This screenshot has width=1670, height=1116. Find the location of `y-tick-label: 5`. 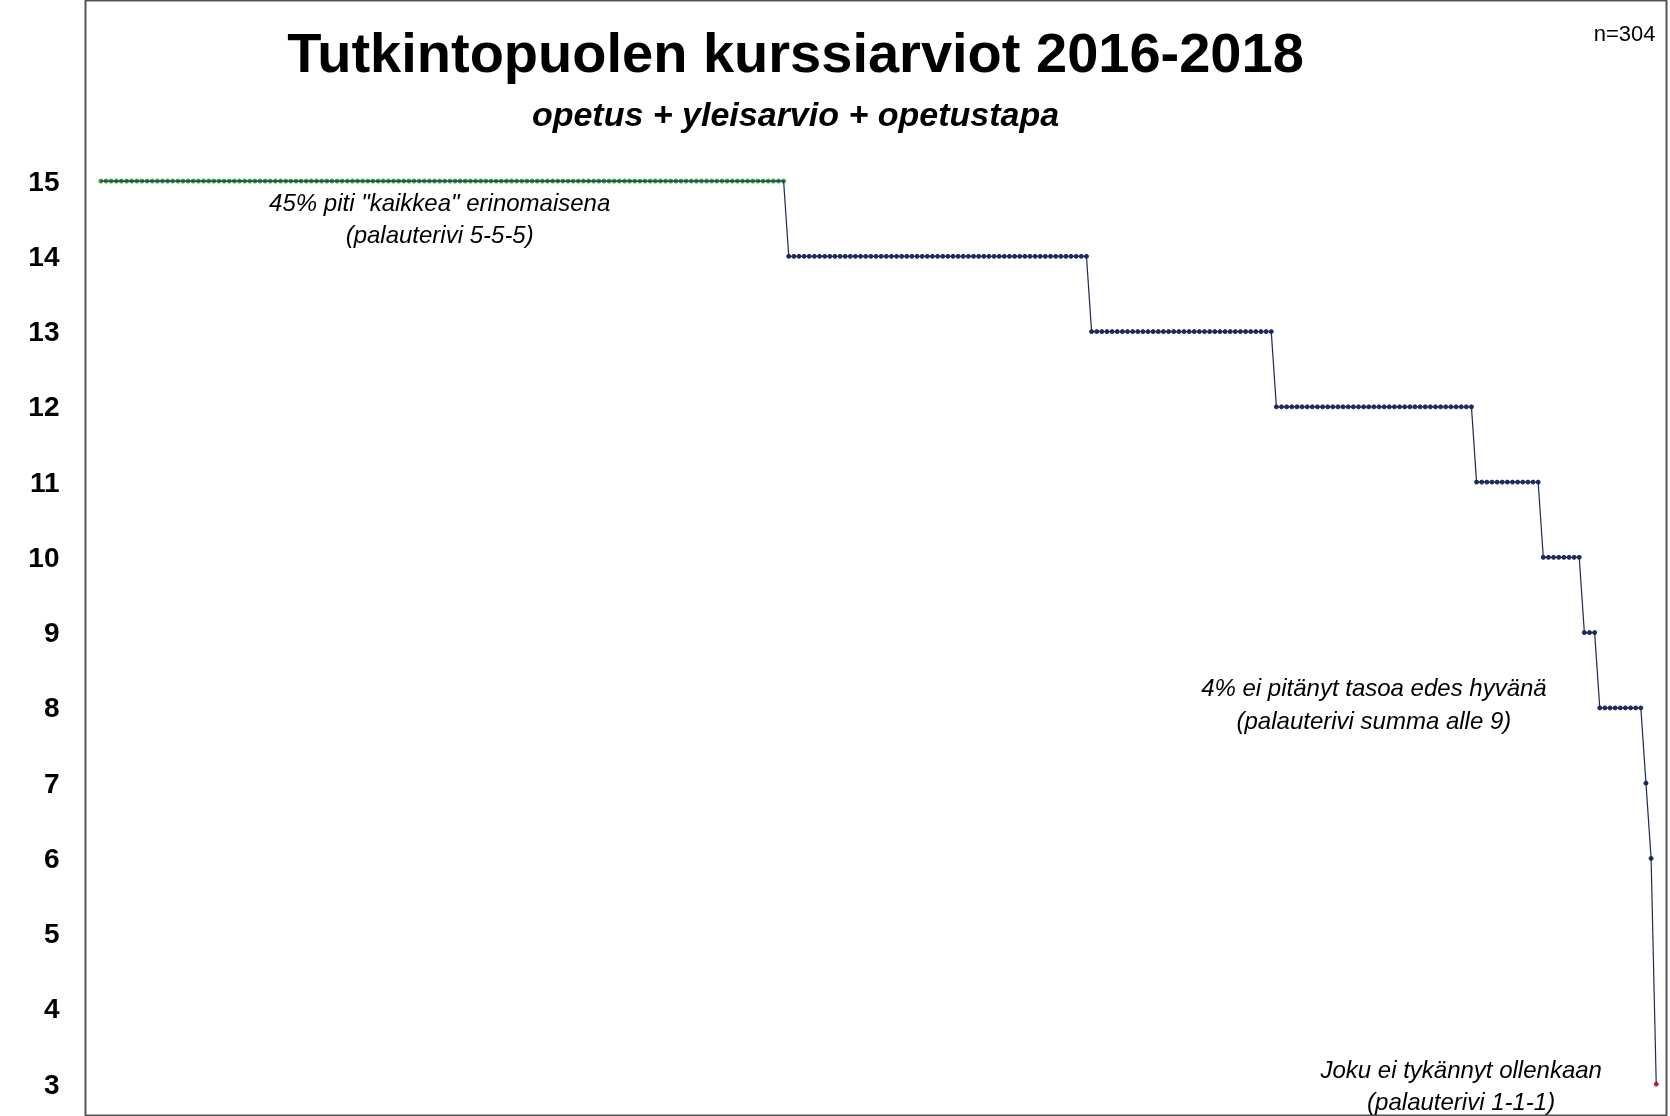

y-tick-label: 5 is located at coordinates (51, 934).